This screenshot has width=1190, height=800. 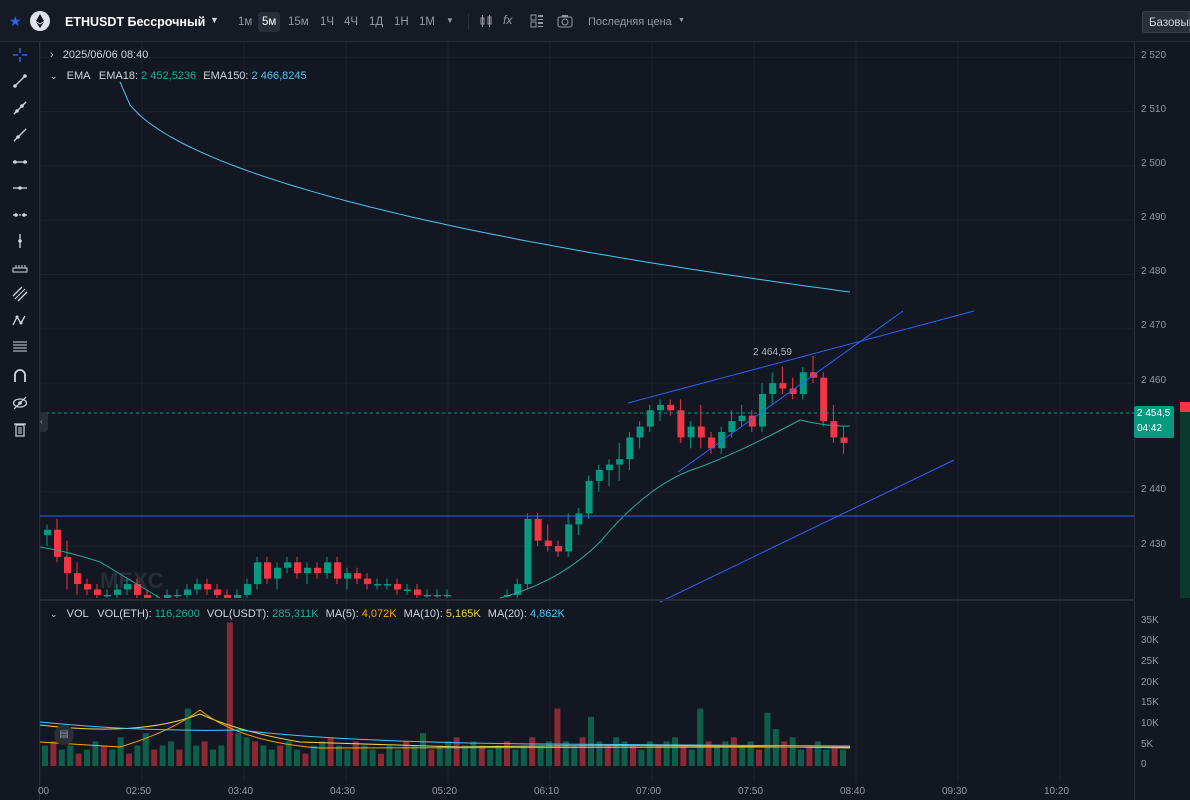 What do you see at coordinates (1057, 791) in the screenshot?
I see `time-tick: 10:20` at bounding box center [1057, 791].